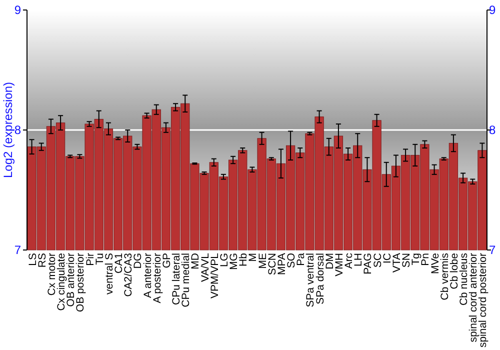 The width and height of the screenshot is (500, 350). Describe the element at coordinates (18, 250) in the screenshot. I see `y-tick-label: 7` at that location.